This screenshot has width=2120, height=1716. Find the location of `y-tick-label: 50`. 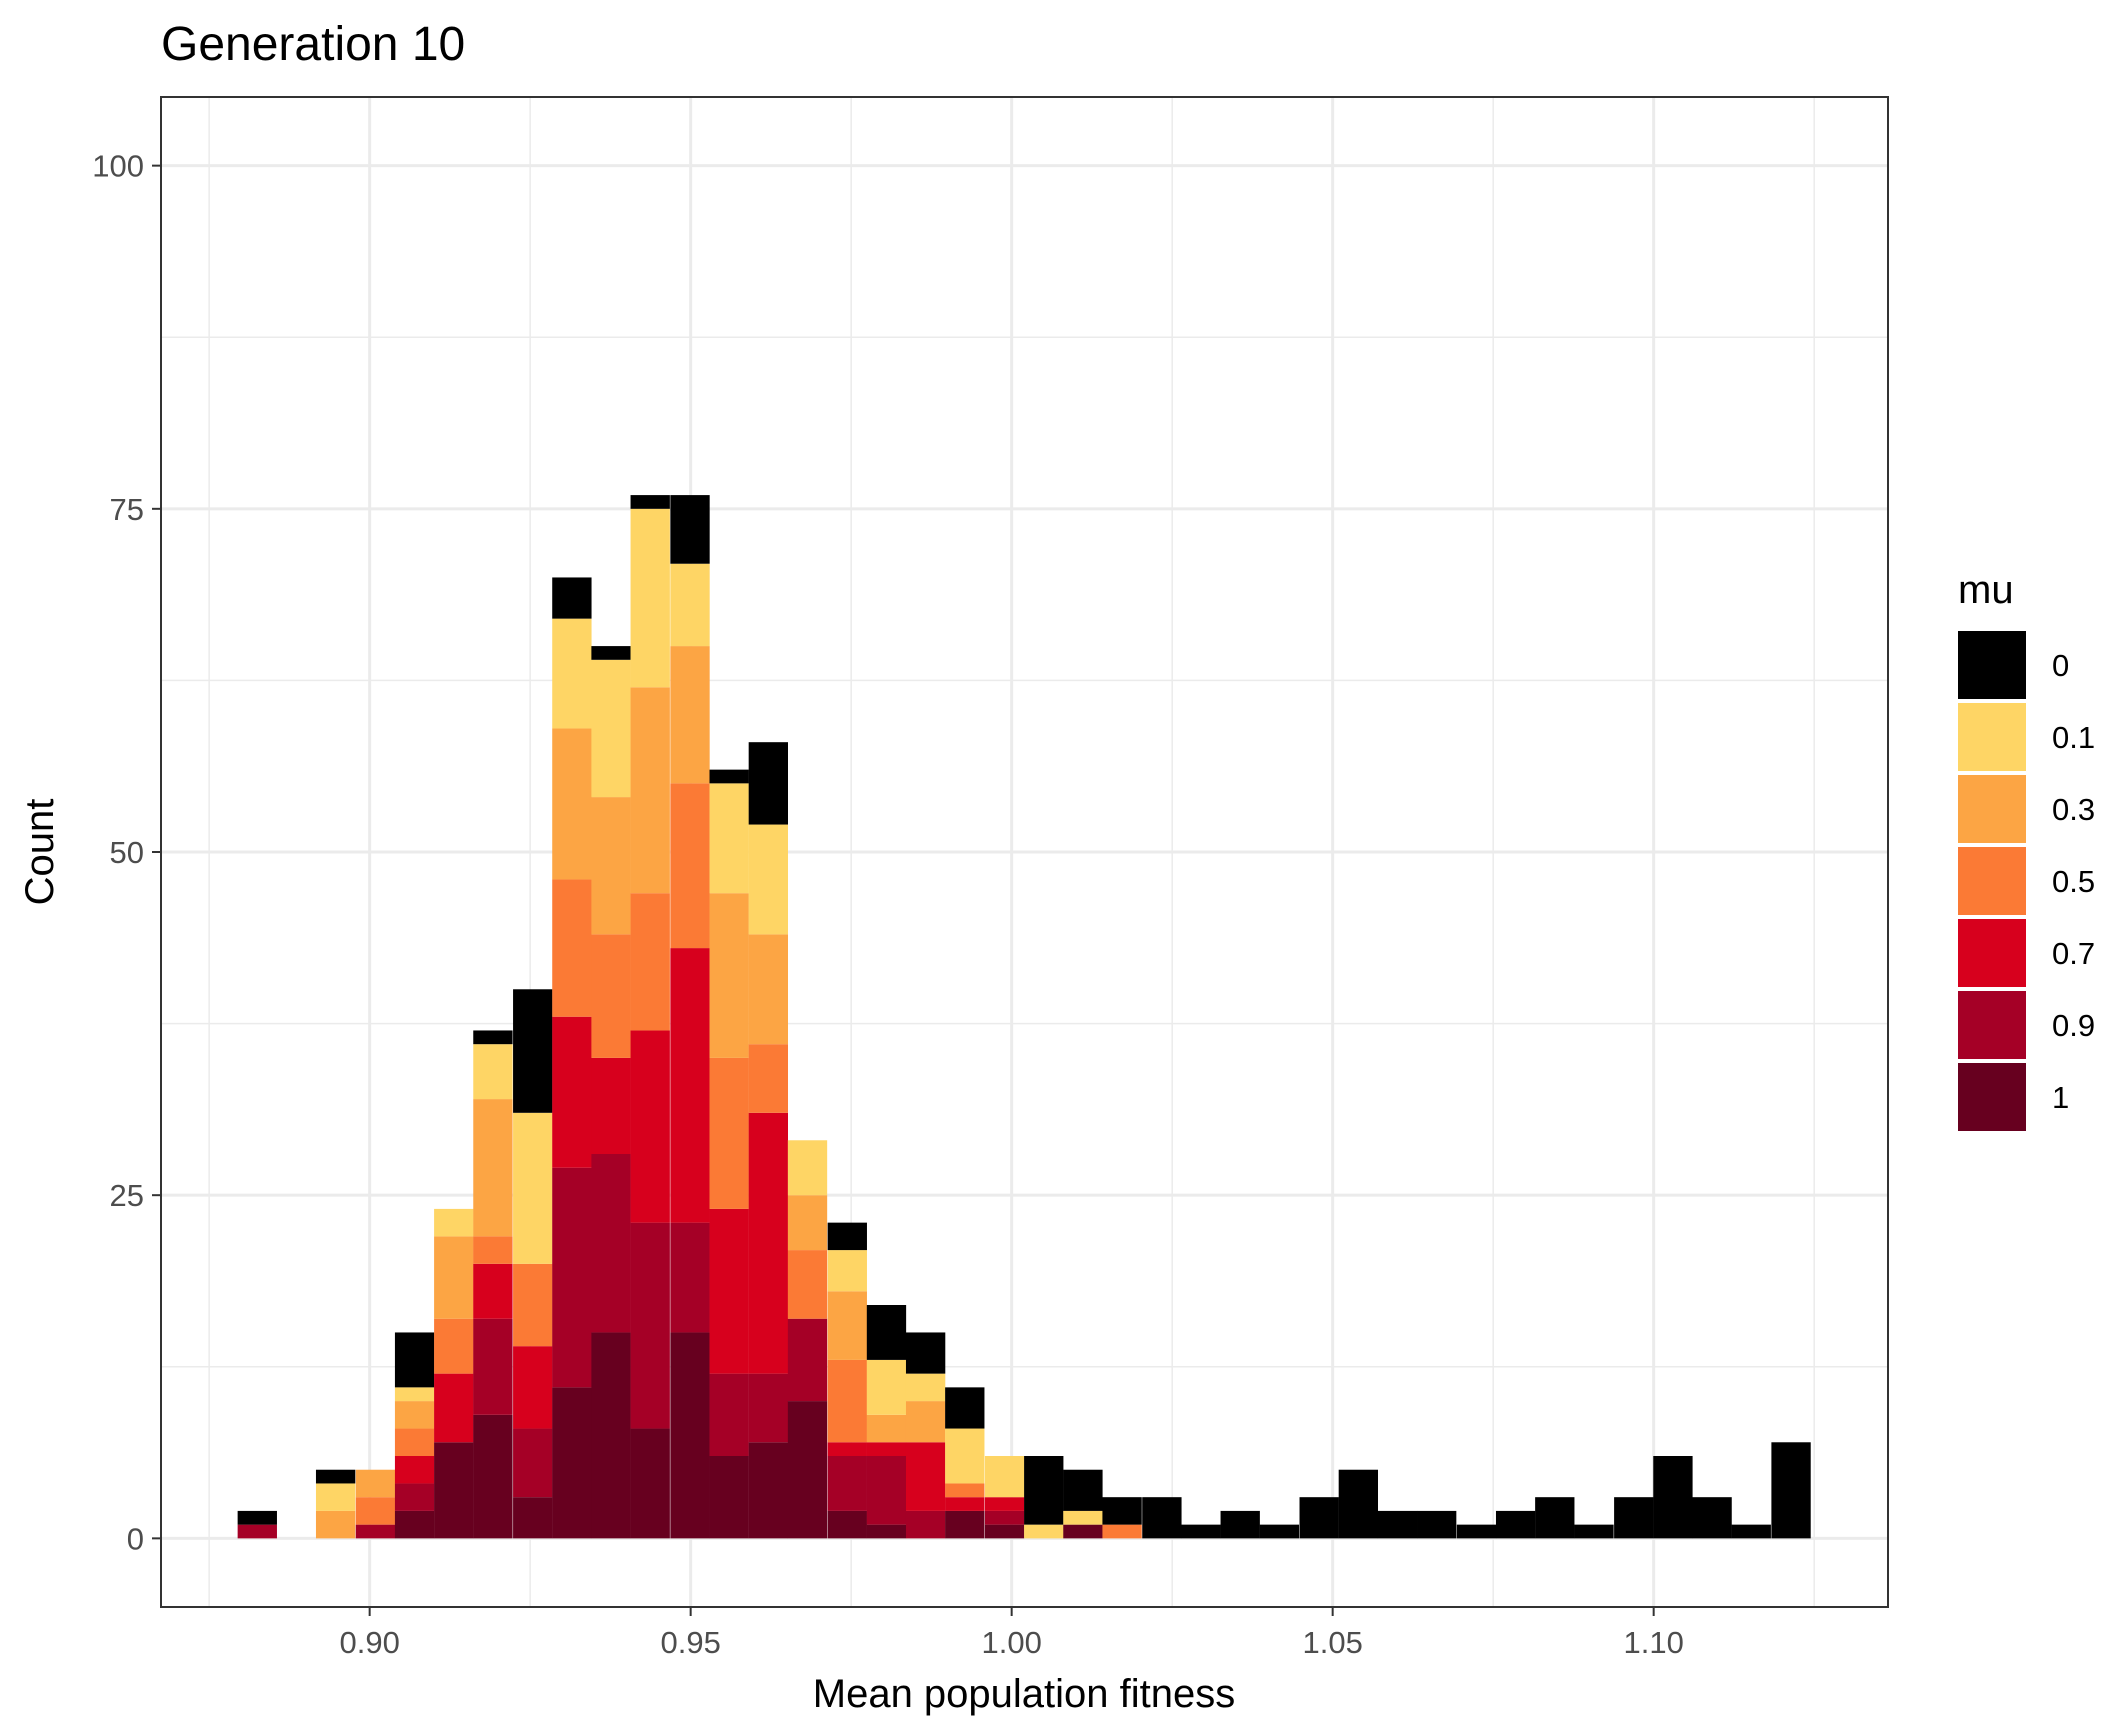

y-tick-label: 50 is located at coordinates (127, 852).